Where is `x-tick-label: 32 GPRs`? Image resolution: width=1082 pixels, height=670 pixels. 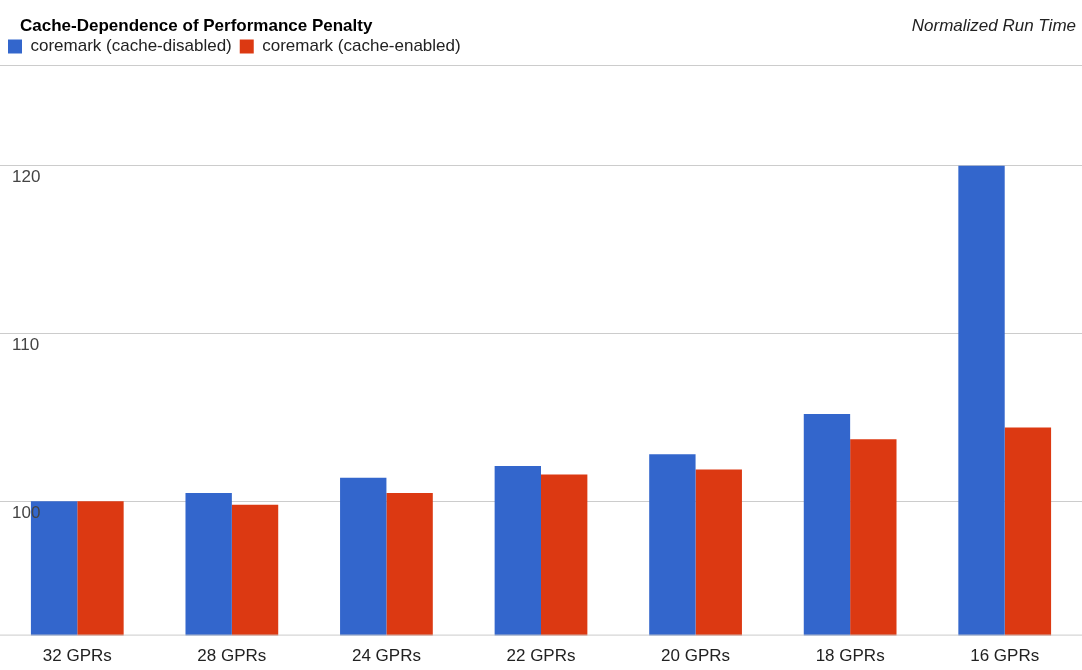
x-tick-label: 32 GPRs is located at coordinates (77, 656).